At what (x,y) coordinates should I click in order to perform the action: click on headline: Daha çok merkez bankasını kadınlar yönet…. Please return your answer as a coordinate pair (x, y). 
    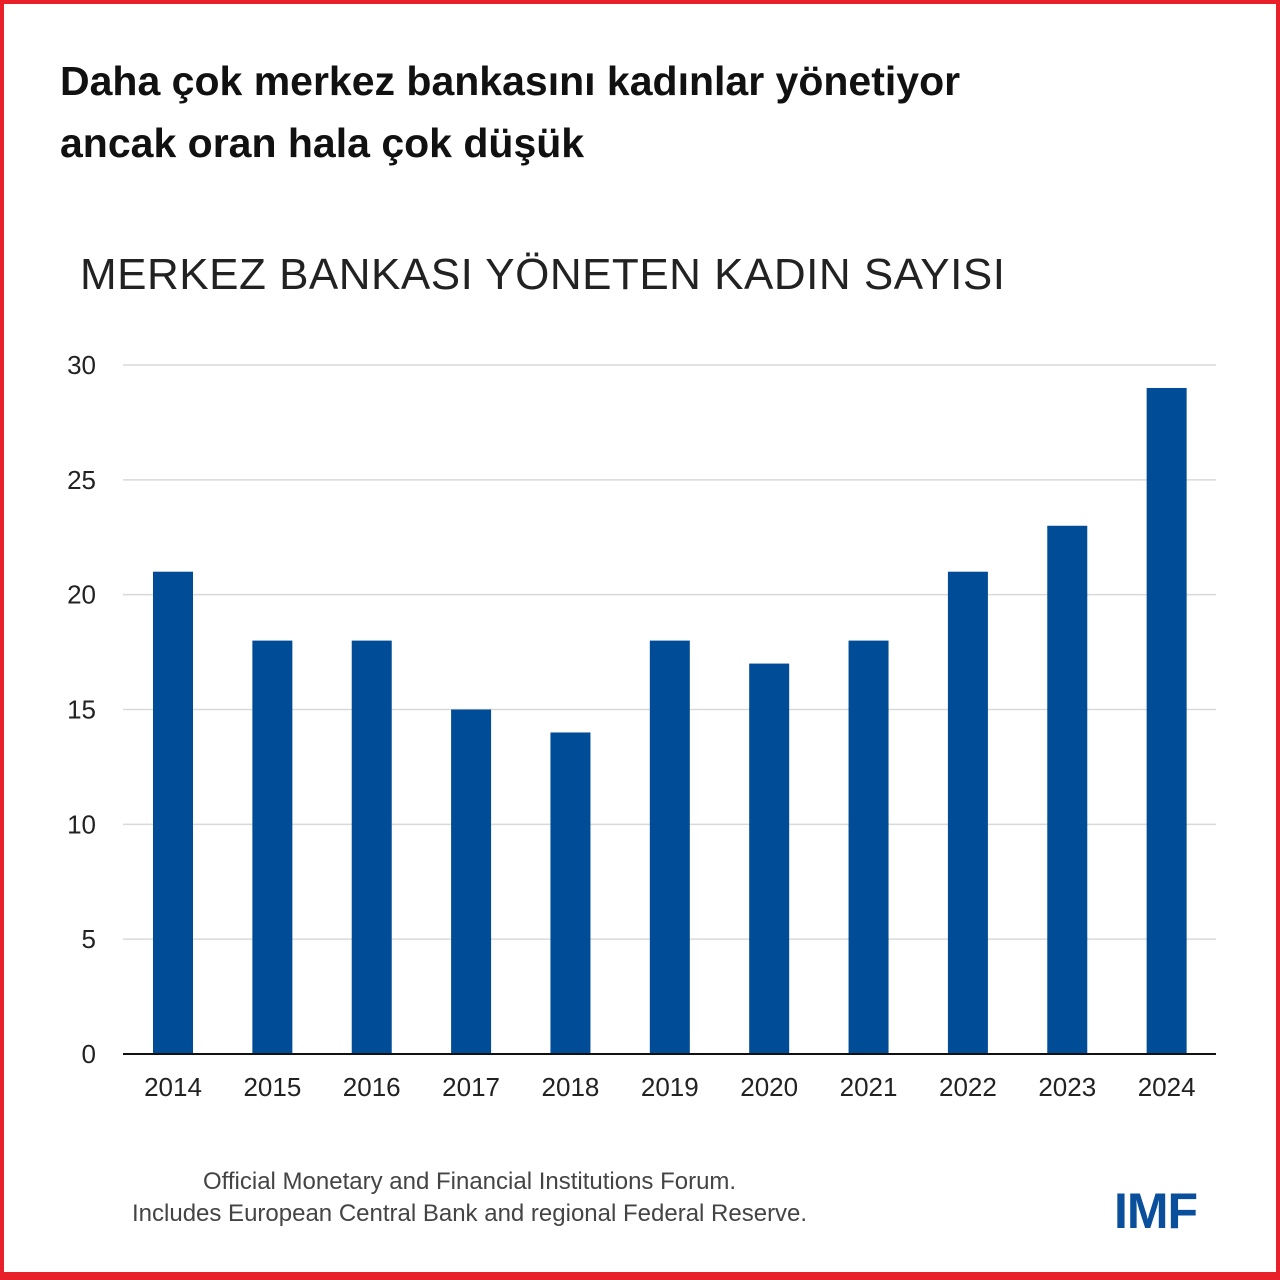
    Looking at the image, I should click on (510, 112).